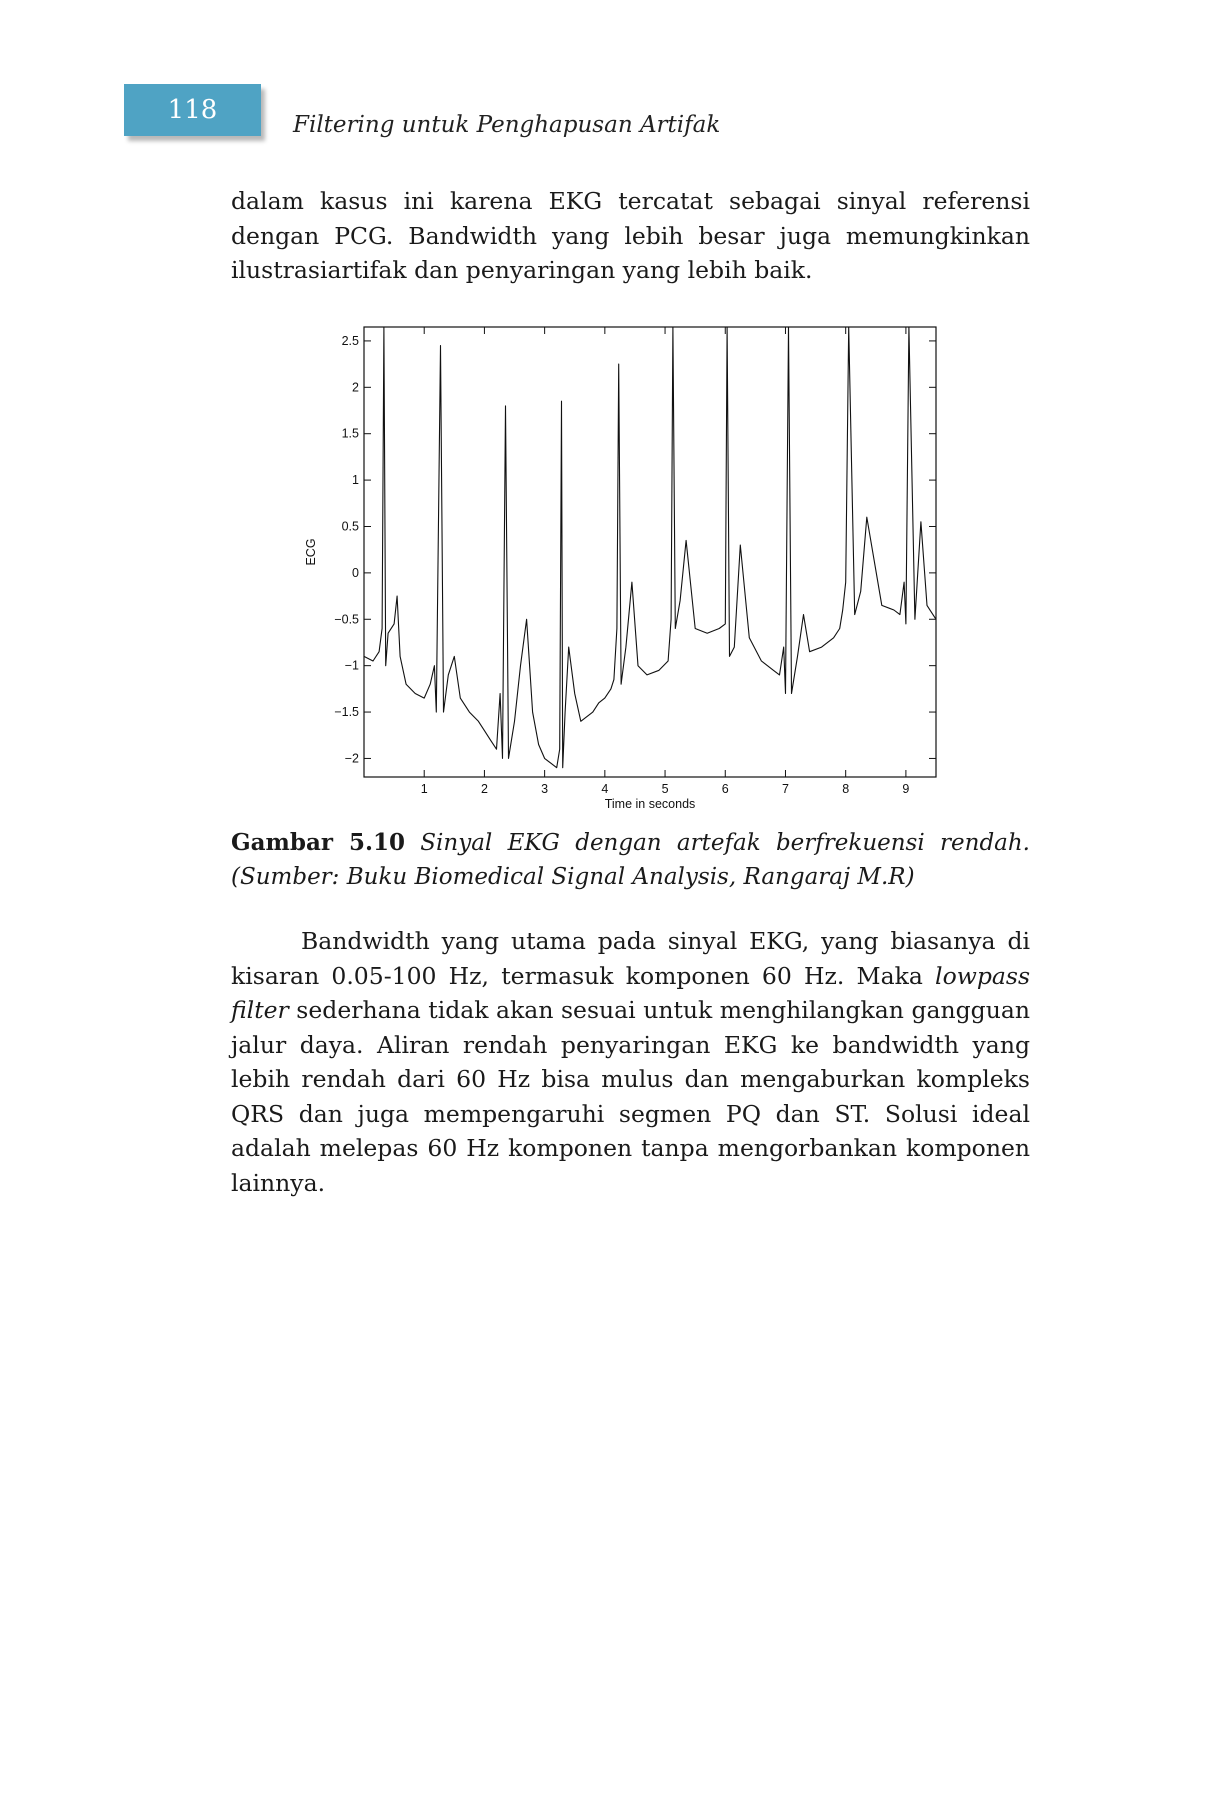 The image size is (1212, 1800). Describe the element at coordinates (905, 789) in the screenshot. I see `x-tick-label: 9` at that location.